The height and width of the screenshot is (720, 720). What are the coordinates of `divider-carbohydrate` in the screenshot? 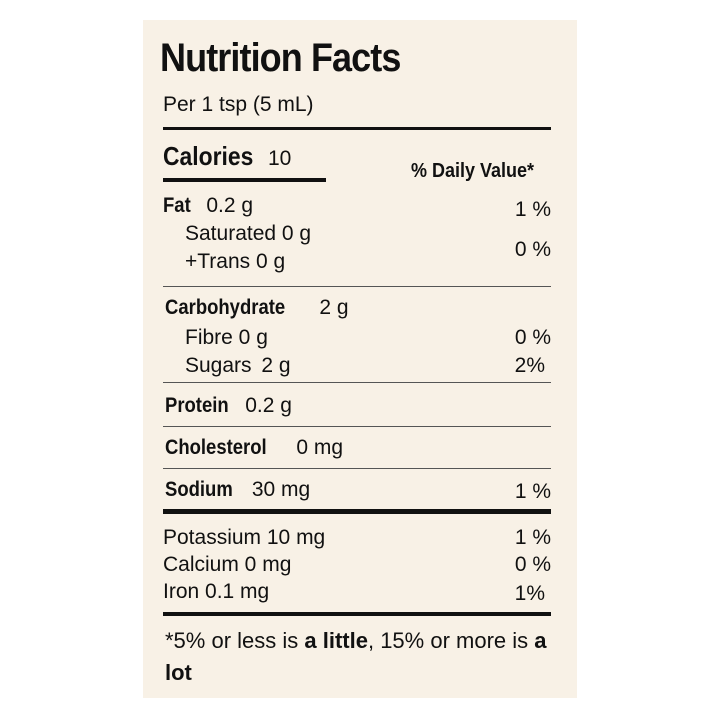 It's located at (357, 382).